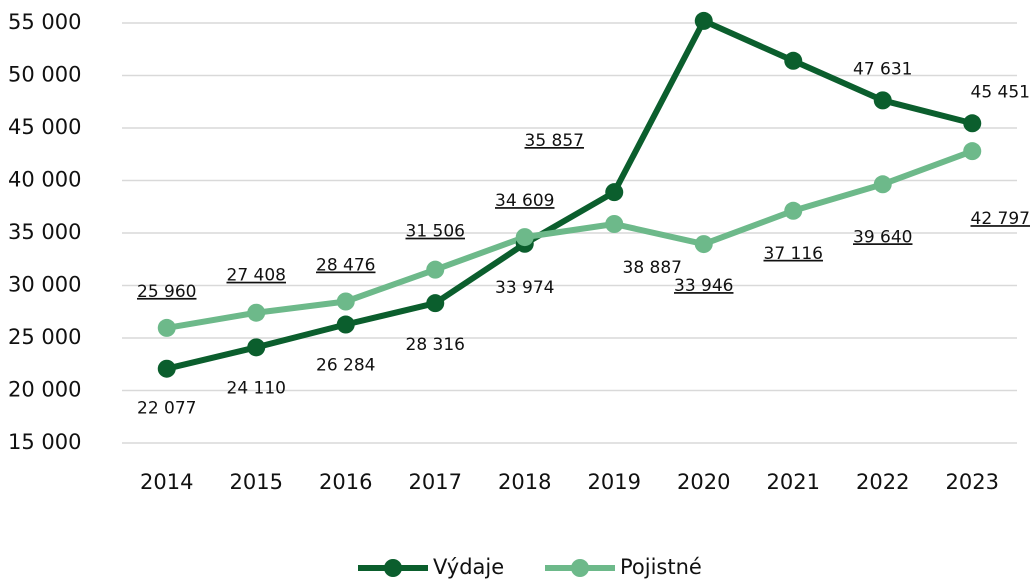 Image resolution: width=1031 pixels, height=582 pixels. I want to click on x-tick-label: 2017, so click(435, 482).